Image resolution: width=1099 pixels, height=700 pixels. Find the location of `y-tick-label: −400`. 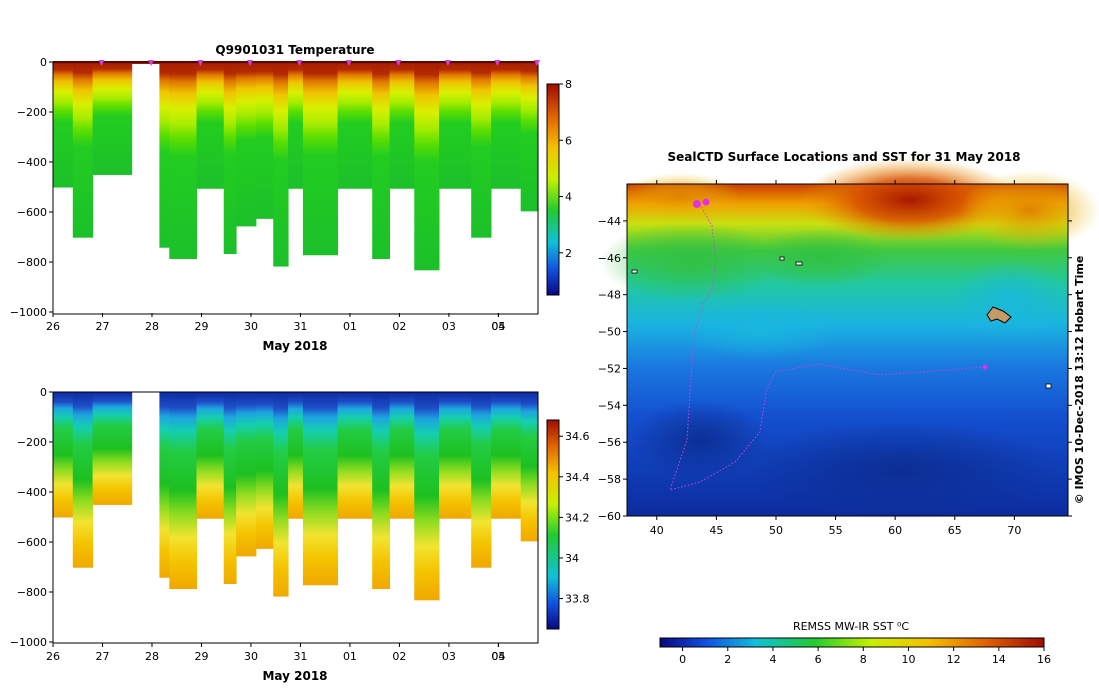

y-tick-label: −400 is located at coordinates (32, 492).